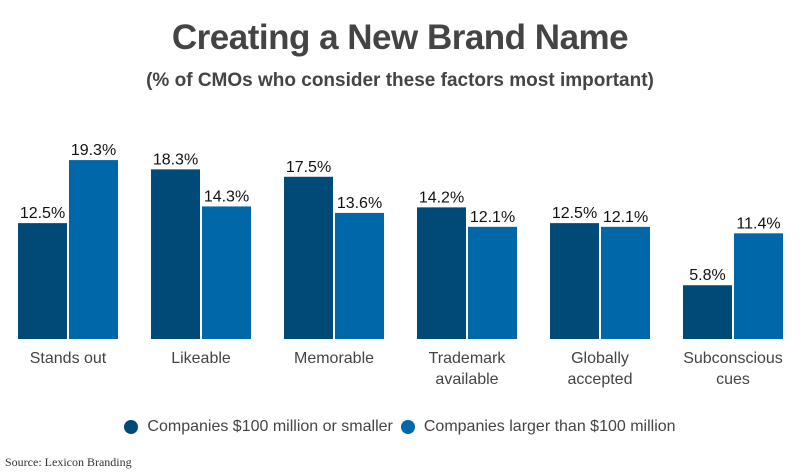  Describe the element at coordinates (334, 263) in the screenshot. I see `bar-group: 17.5% 13.6% Memorable` at that location.